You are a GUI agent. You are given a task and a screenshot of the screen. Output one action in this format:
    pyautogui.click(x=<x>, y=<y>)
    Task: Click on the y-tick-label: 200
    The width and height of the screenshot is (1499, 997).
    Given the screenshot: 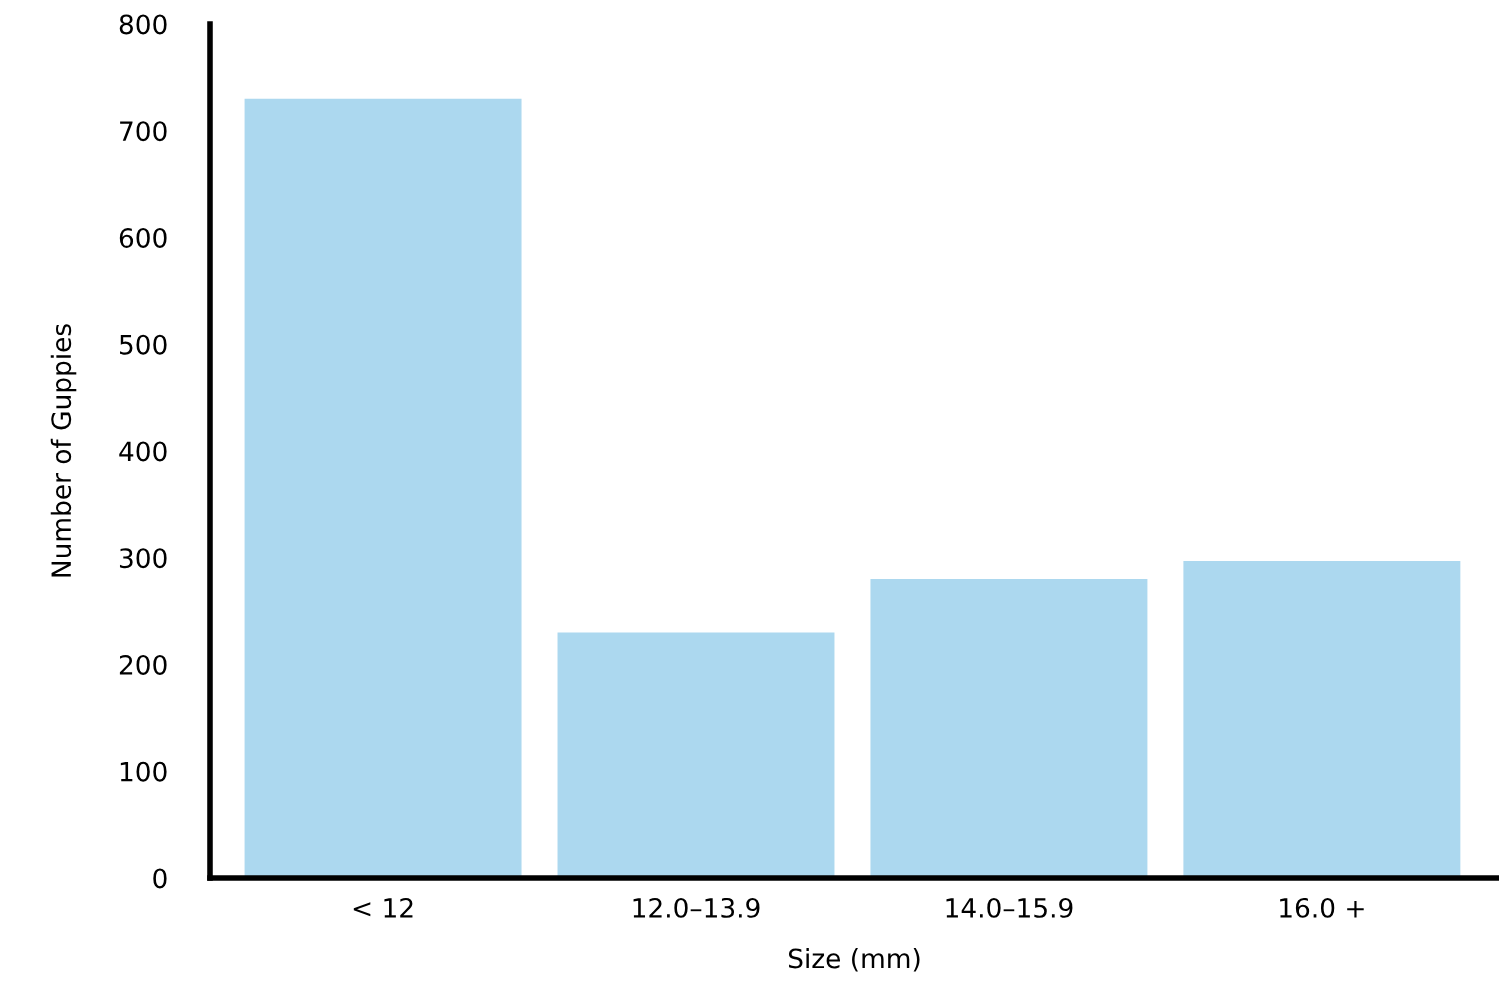 What is the action you would take?
    pyautogui.click(x=143, y=664)
    